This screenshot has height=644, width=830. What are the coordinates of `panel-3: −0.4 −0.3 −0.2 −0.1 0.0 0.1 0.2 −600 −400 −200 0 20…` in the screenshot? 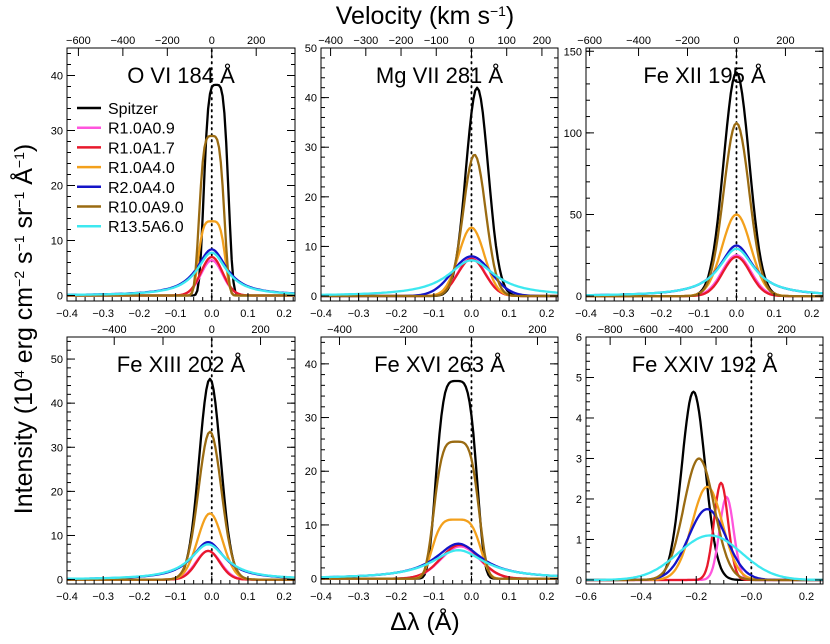 It's located at (694, 177).